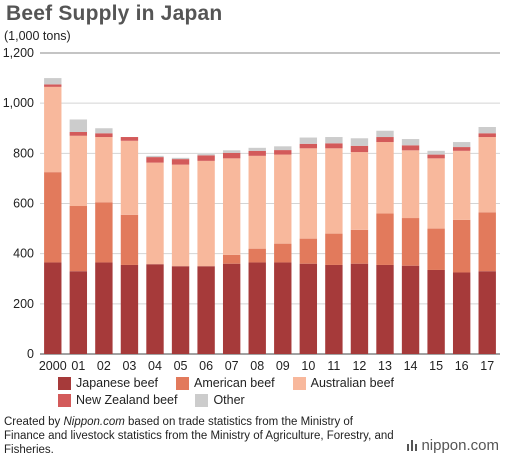 This screenshot has height=461, width=505. What do you see at coordinates (359, 366) in the screenshot?
I see `x-tick-label: 12` at bounding box center [359, 366].